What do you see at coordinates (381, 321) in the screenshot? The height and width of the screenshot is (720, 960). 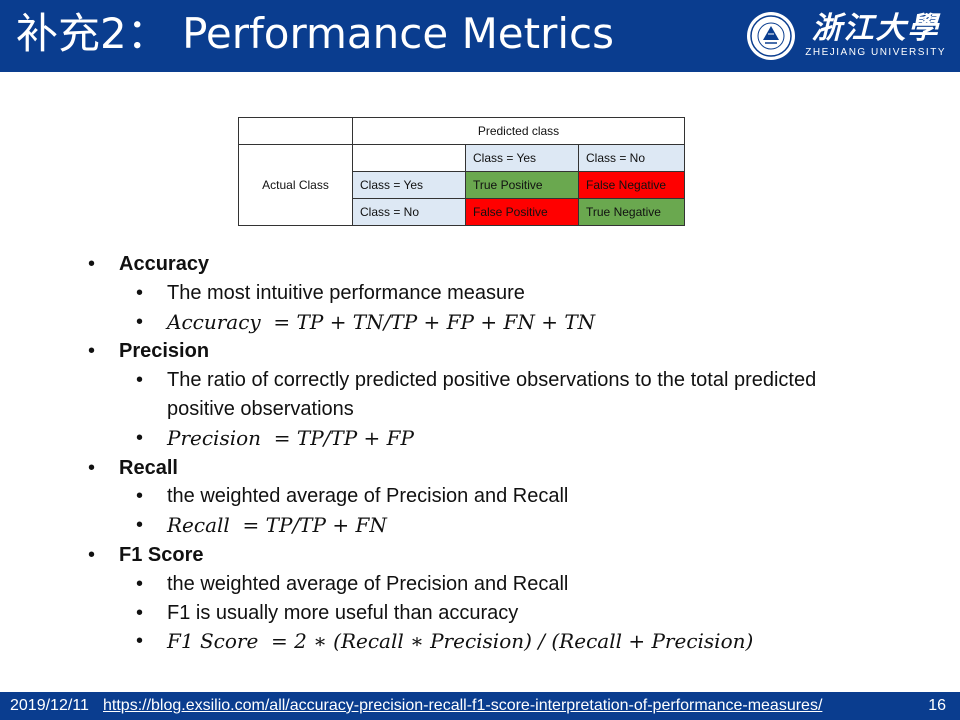 I see `accuracy-formula: Accuracy = TP + TN/TP + FP + FN + TN` at bounding box center [381, 321].